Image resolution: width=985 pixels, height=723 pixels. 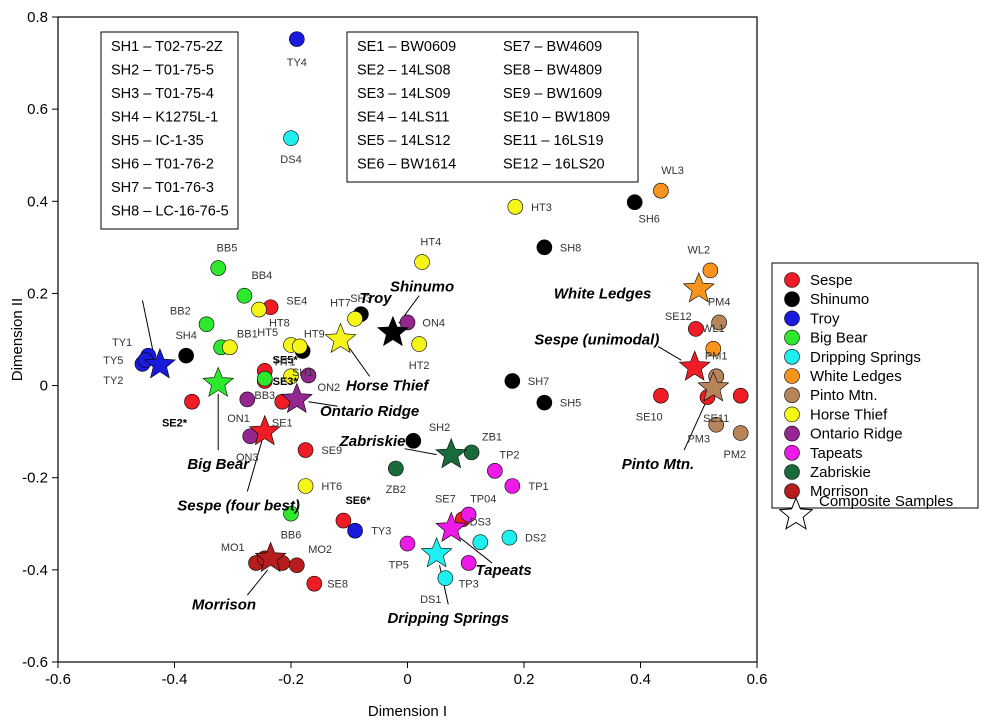 What do you see at coordinates (831, 280) in the screenshot?
I see `legend-entry: Sespe` at bounding box center [831, 280].